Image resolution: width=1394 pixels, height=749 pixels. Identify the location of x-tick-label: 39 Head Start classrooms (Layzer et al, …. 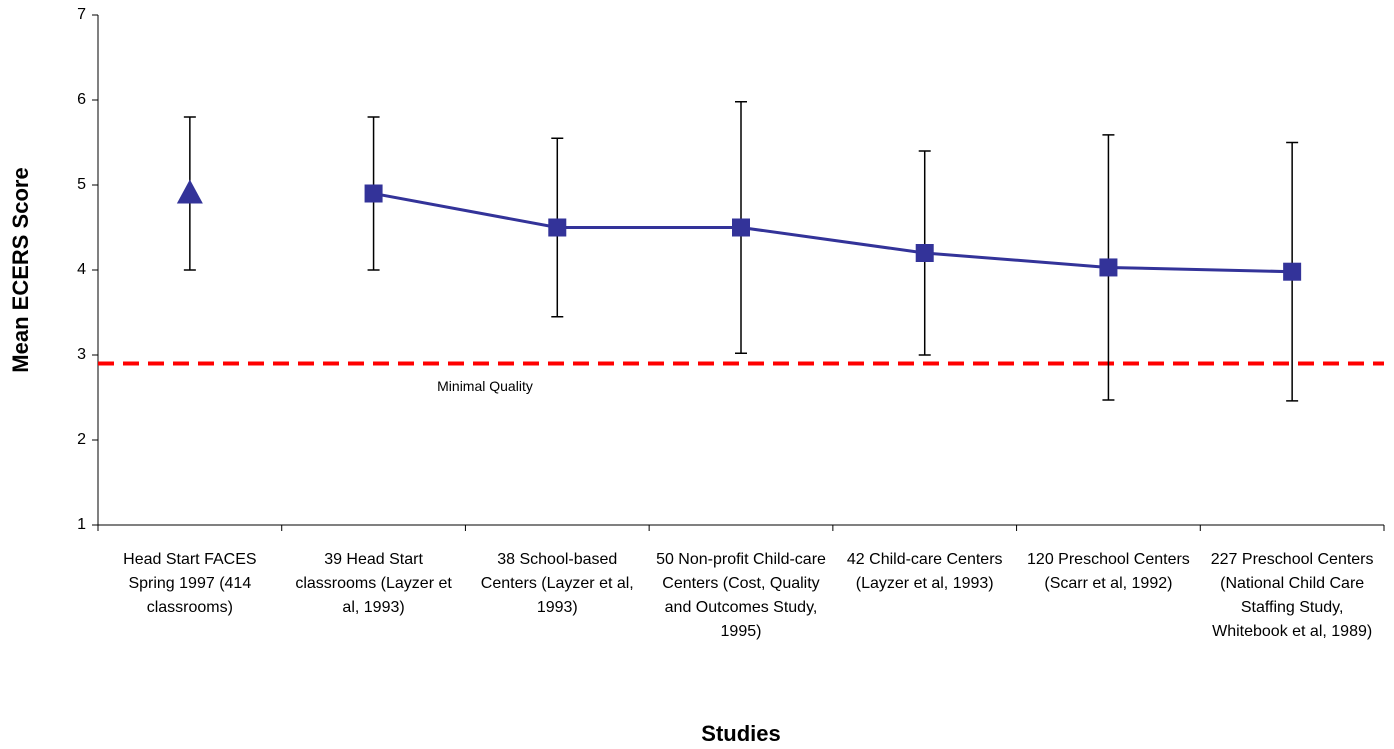
(373, 583).